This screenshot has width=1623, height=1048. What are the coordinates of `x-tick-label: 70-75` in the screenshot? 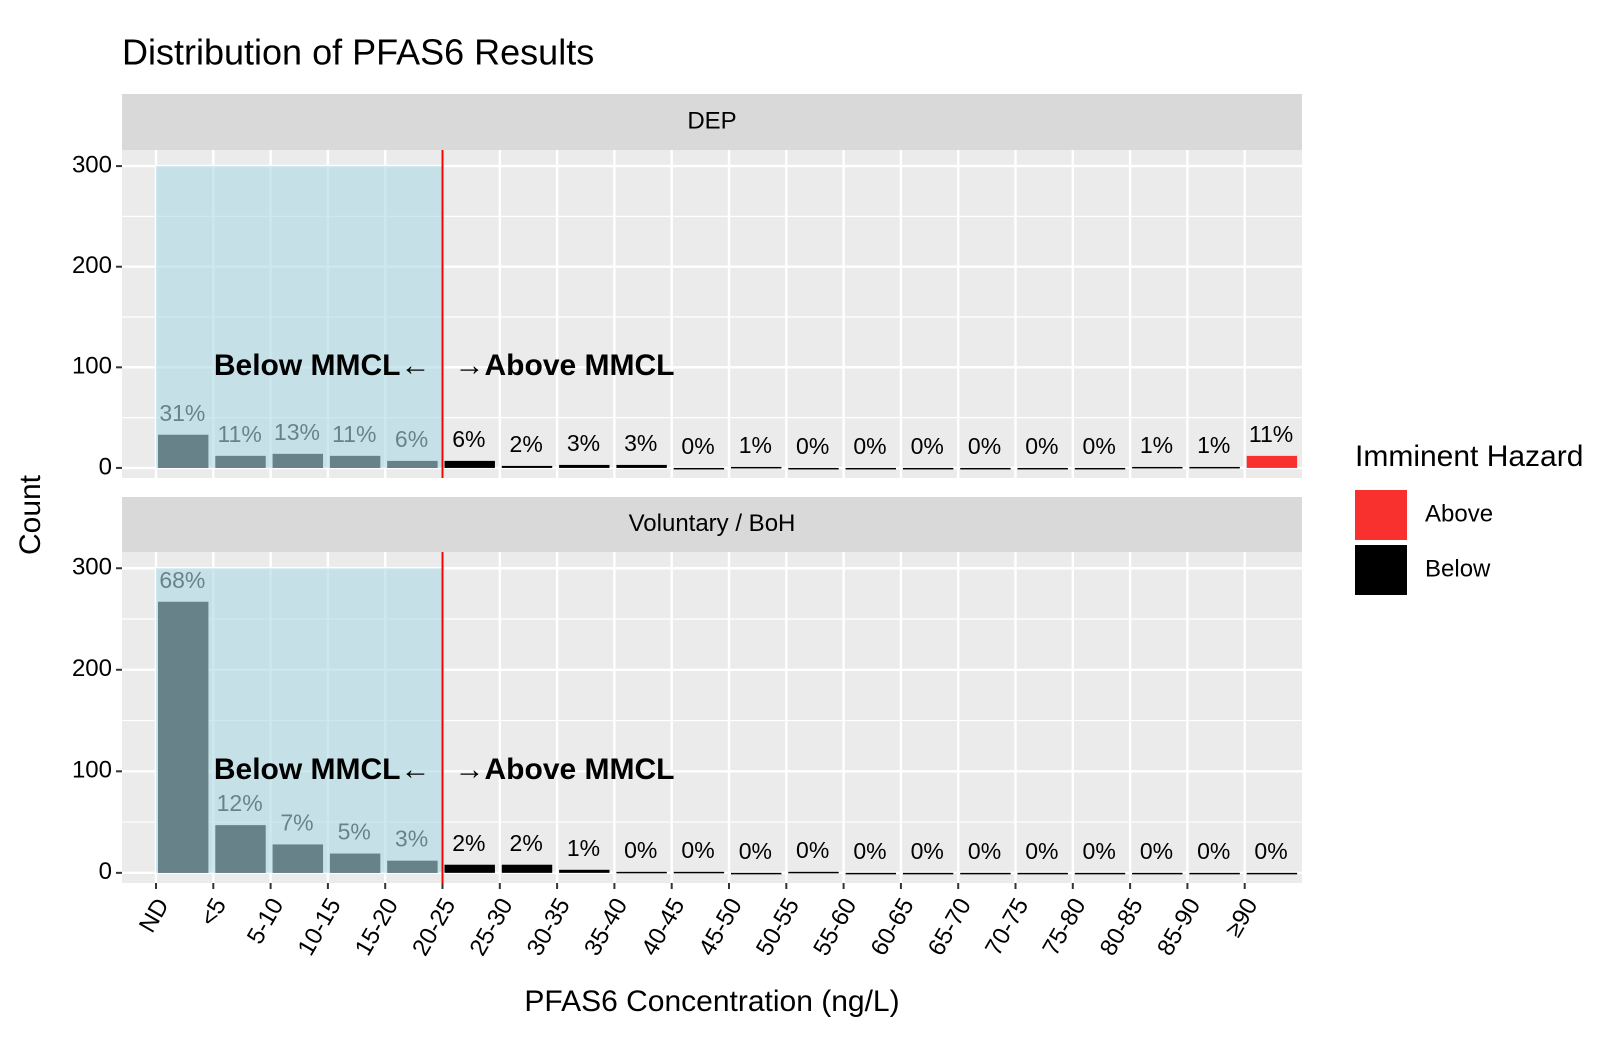 It's located at (1007, 927).